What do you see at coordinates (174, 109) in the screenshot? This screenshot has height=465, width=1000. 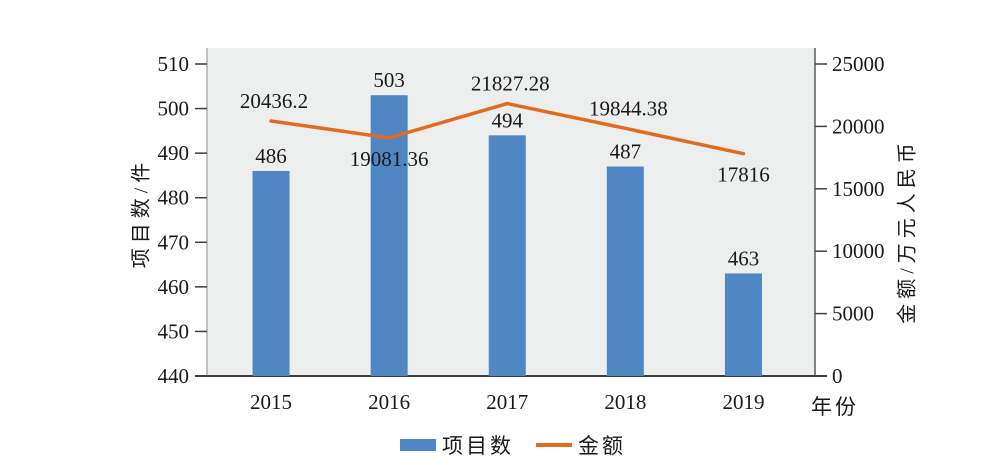 I see `left-axis-tick-label: 500` at bounding box center [174, 109].